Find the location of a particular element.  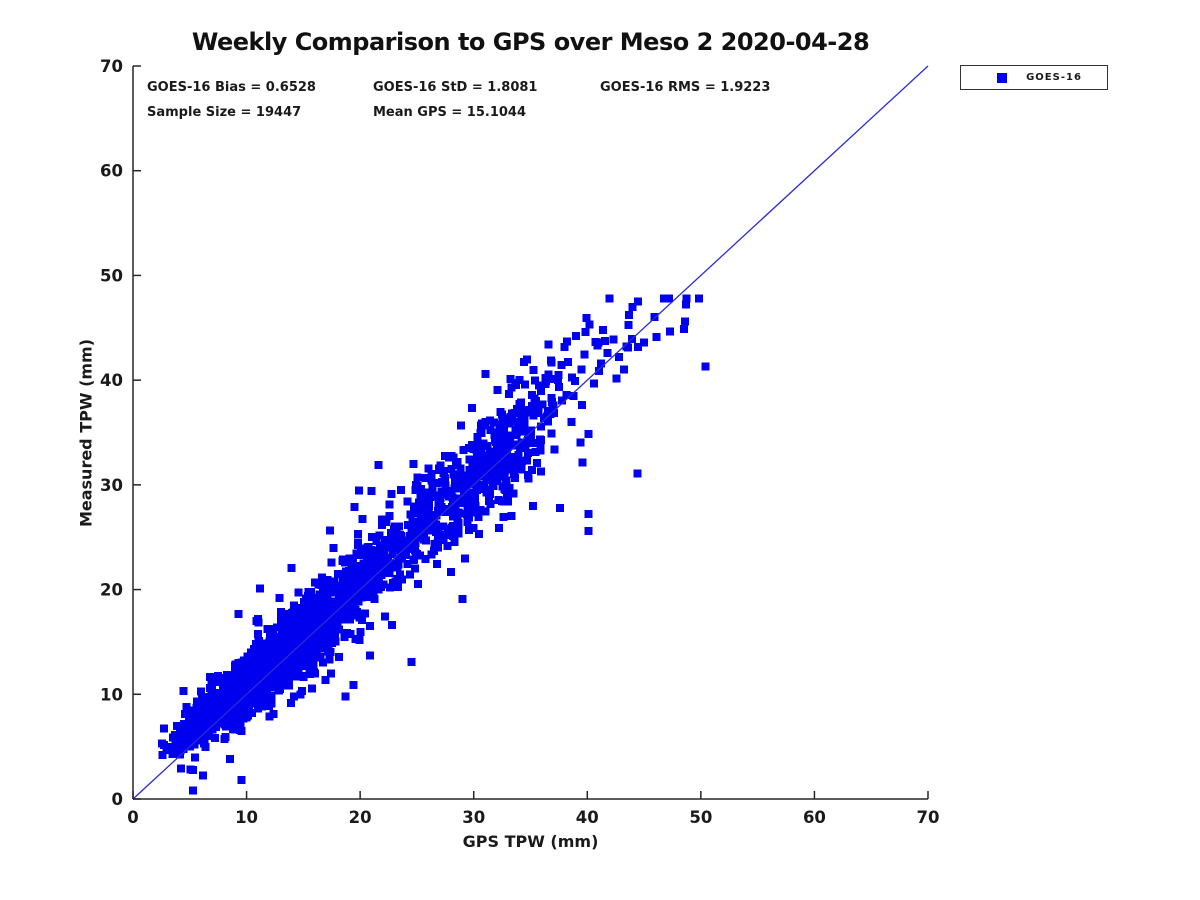

stat-bias: GOES-16 Bias = 0.6528 is located at coordinates (231, 87).